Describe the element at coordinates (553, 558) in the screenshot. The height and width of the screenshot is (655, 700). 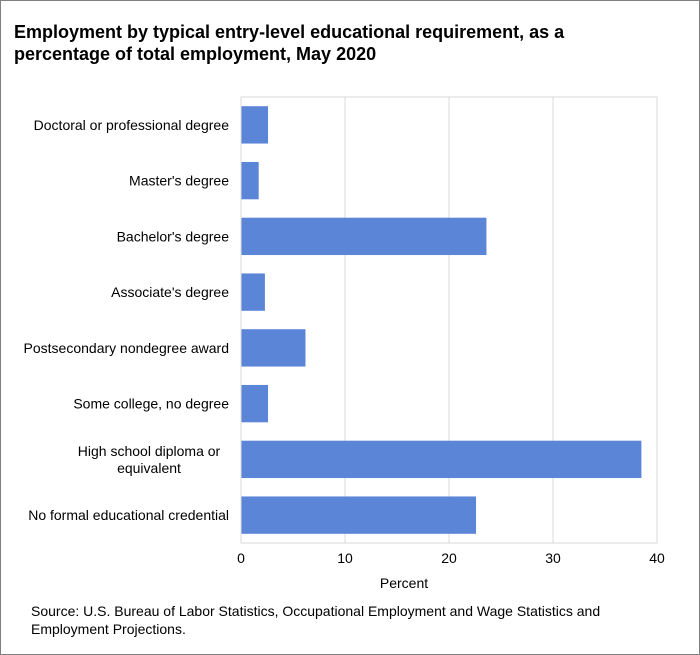
I see `x-tick-label: 30` at that location.